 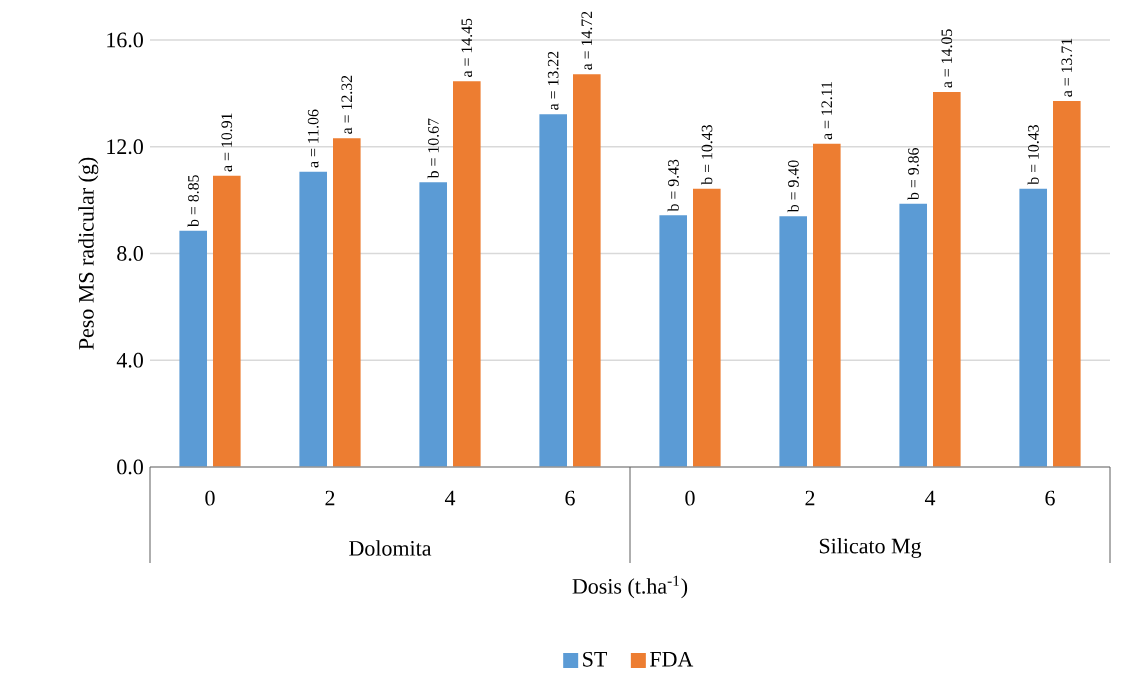 What do you see at coordinates (227, 142) in the screenshot?
I see `data-label: a = 10.91` at bounding box center [227, 142].